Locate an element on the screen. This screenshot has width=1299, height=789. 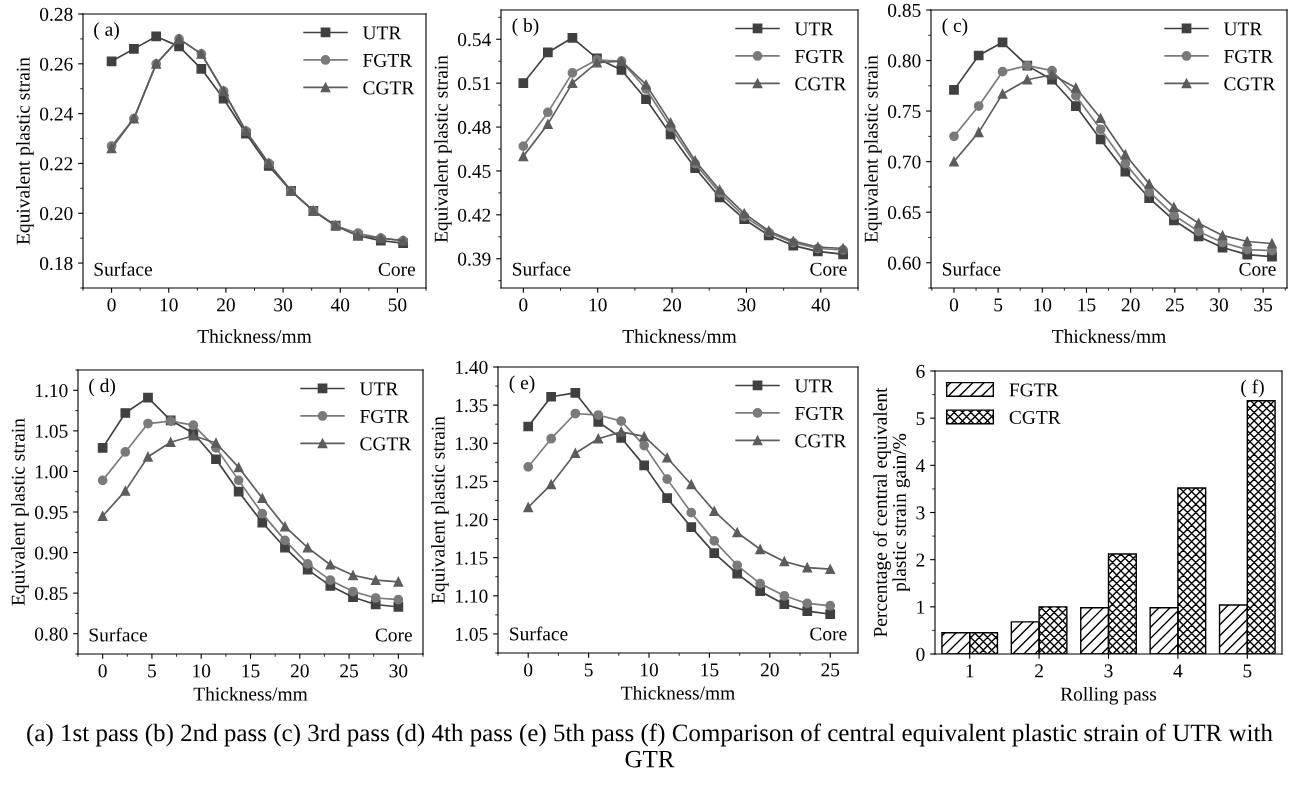
y-tick-label: 3 is located at coordinates (920, 513).